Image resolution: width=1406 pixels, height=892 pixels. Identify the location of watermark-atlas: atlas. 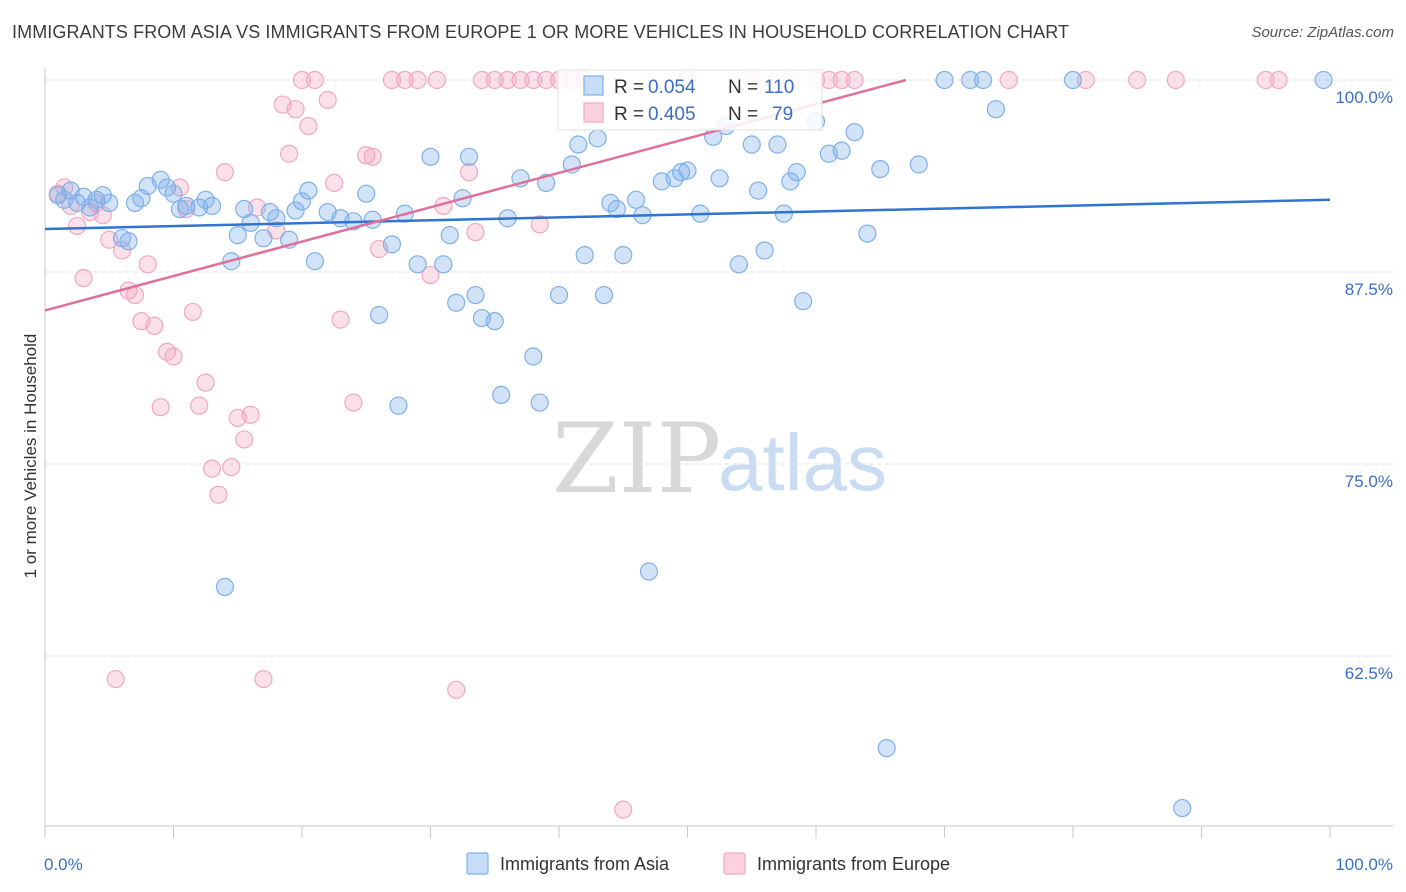
(802, 462).